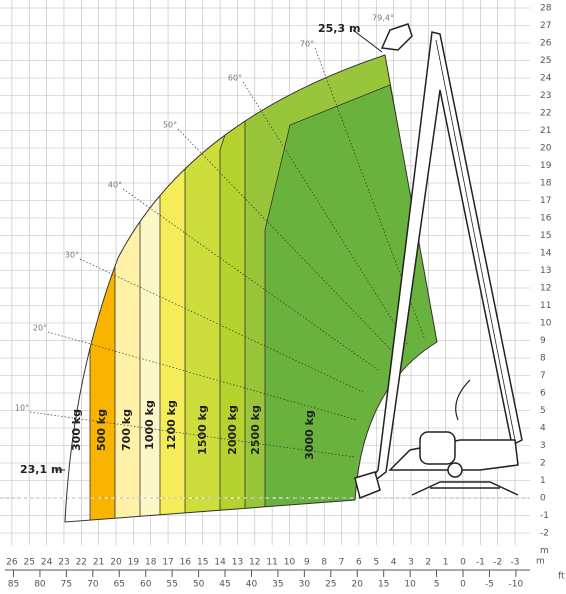 Image resolution: width=566 pixels, height=594 pixels. Describe the element at coordinates (63, 563) in the screenshot. I see `x-tick-label: 23` at that location.